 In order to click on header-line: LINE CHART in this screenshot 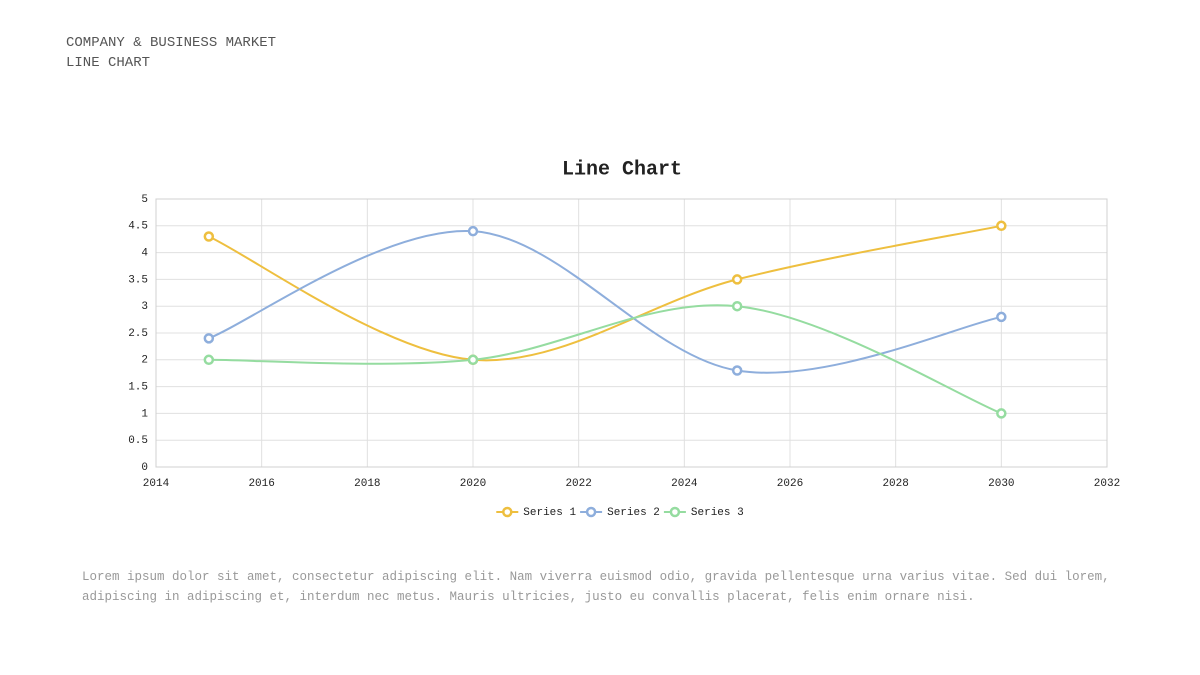, I will do `click(108, 63)`.